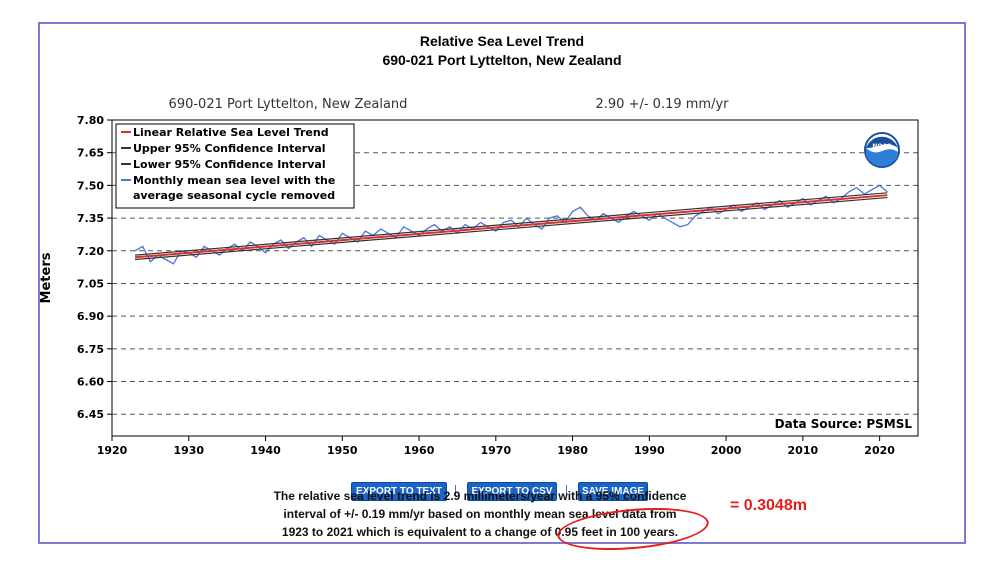 The width and height of the screenshot is (1003, 565). What do you see at coordinates (512, 491) in the screenshot?
I see `export-to-csv-button: EXPORT TO CSV` at bounding box center [512, 491].